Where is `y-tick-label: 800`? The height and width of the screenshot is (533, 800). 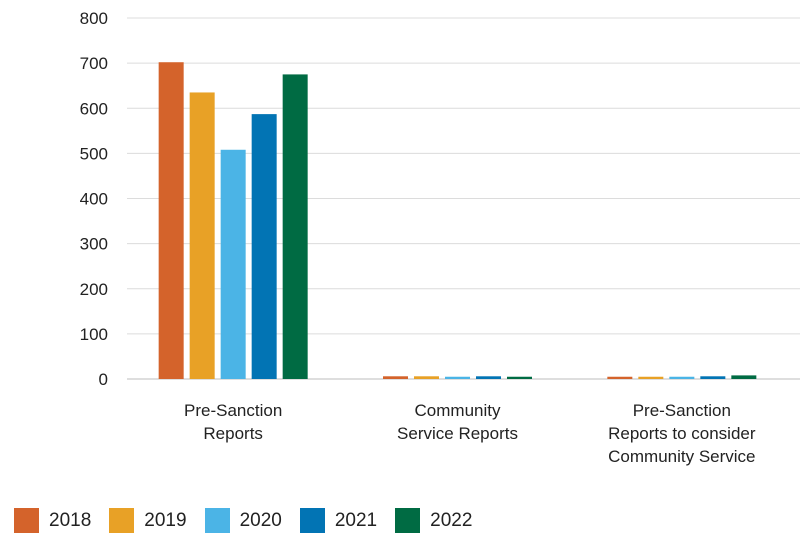
y-tick-label: 800 is located at coordinates (94, 18).